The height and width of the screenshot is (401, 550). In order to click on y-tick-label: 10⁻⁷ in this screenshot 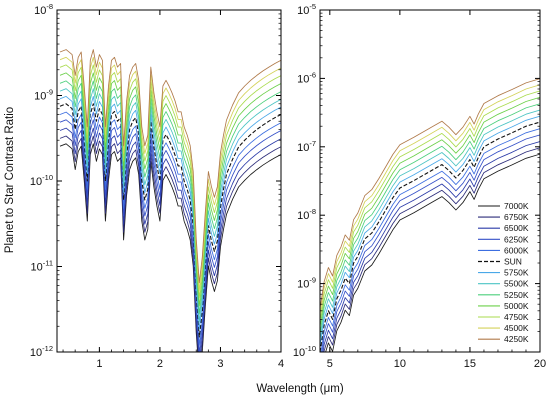, I will do `click(306, 146)`.